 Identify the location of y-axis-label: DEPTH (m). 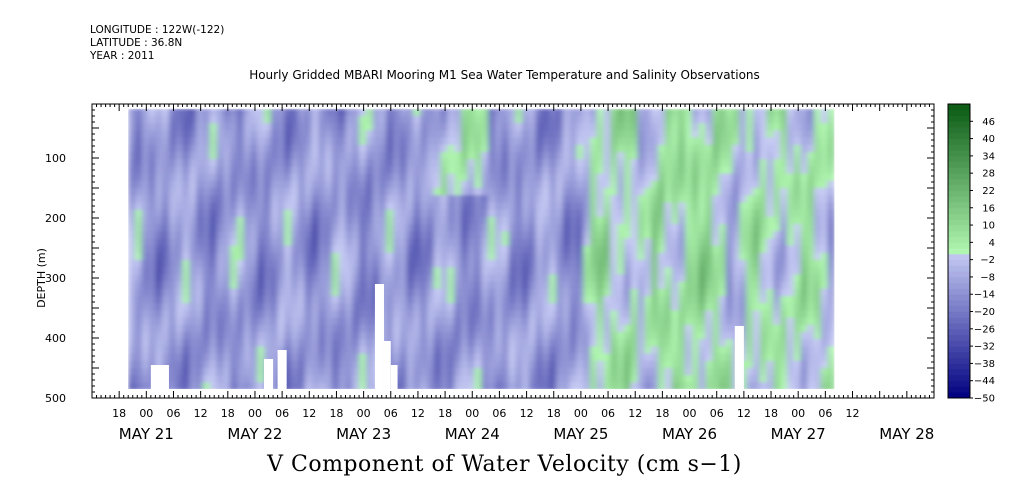
(41, 278).